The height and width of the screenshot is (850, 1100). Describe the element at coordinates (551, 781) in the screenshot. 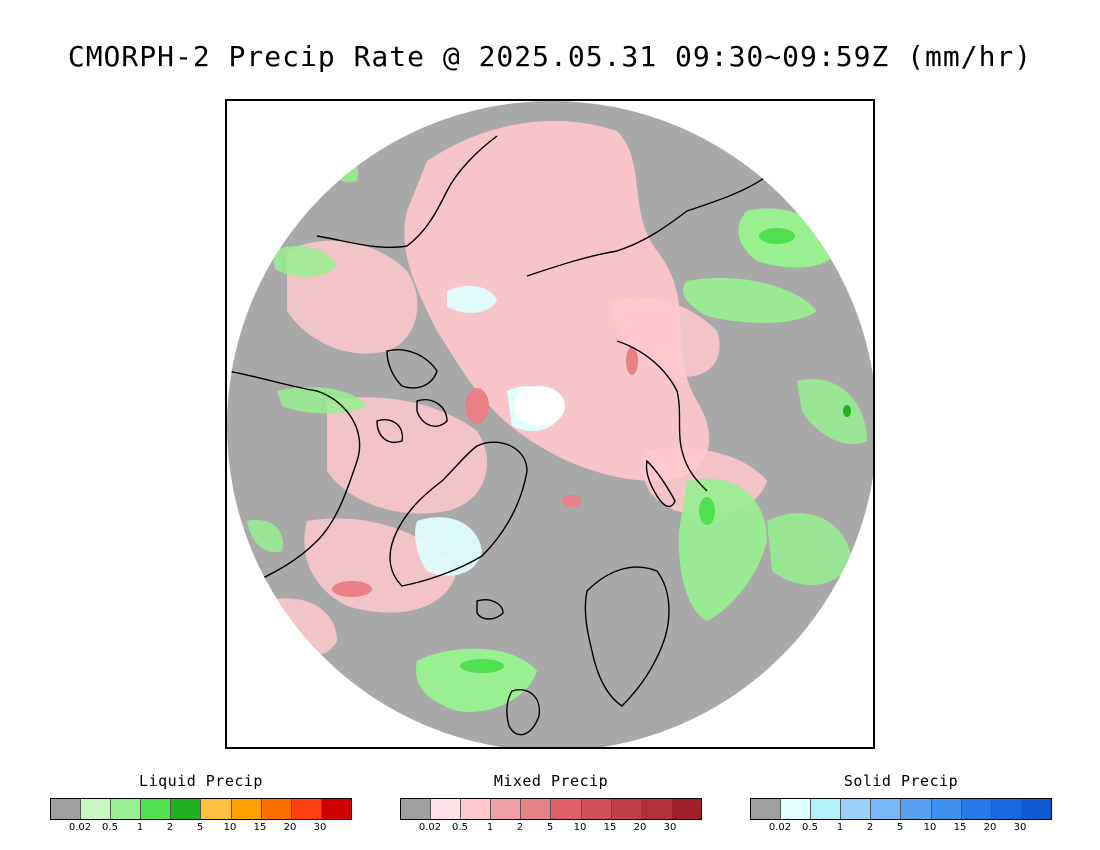

I see `legend-title: Mixed Precip` at that location.